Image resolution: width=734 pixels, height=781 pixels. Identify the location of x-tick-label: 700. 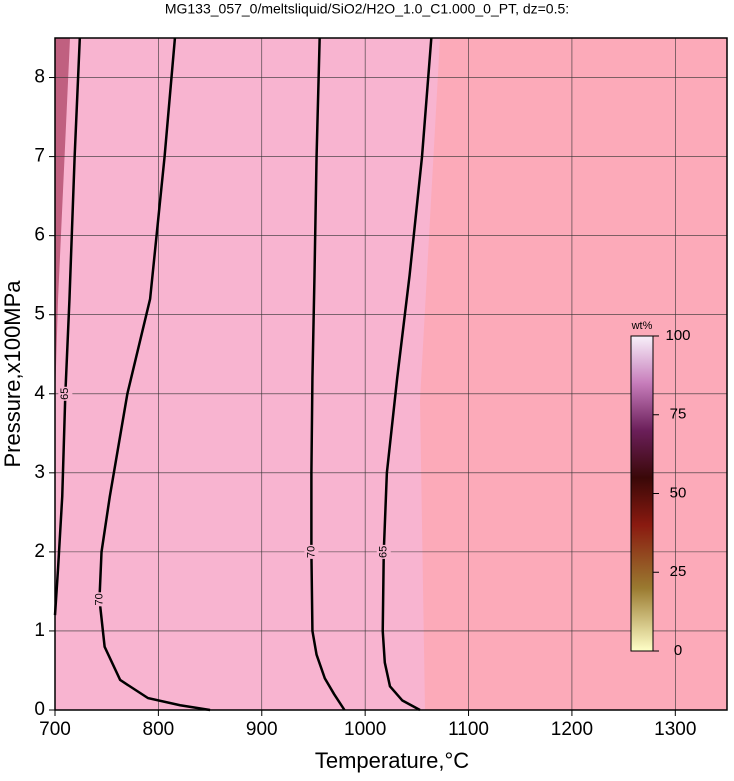
(55, 729).